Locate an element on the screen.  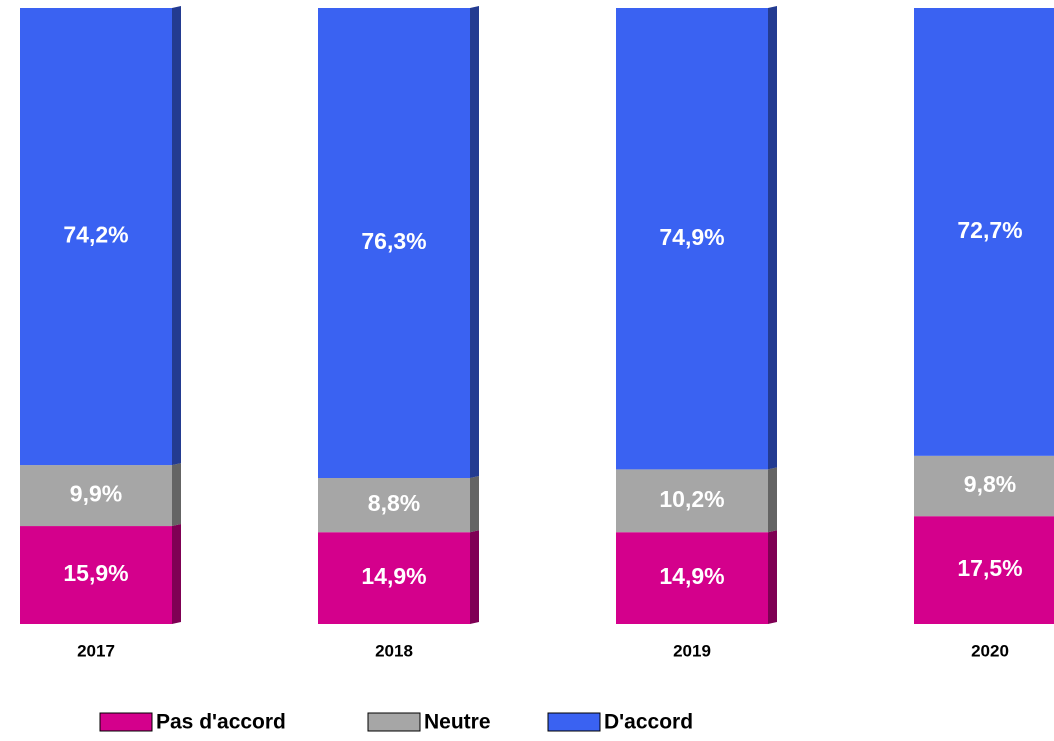
value-label: 9,8% is located at coordinates (990, 484).